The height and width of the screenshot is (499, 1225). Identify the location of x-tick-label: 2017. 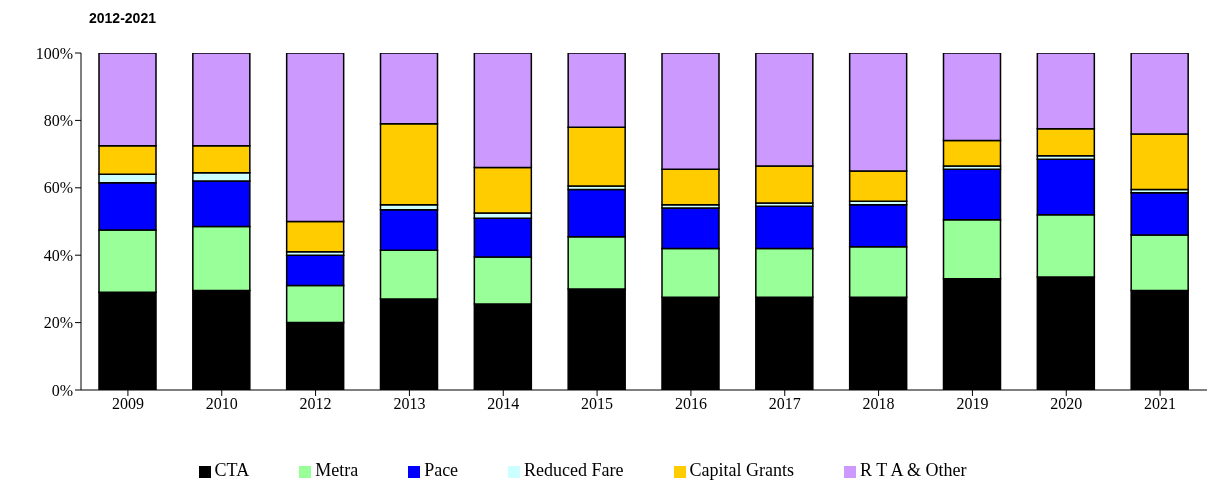
(784, 404).